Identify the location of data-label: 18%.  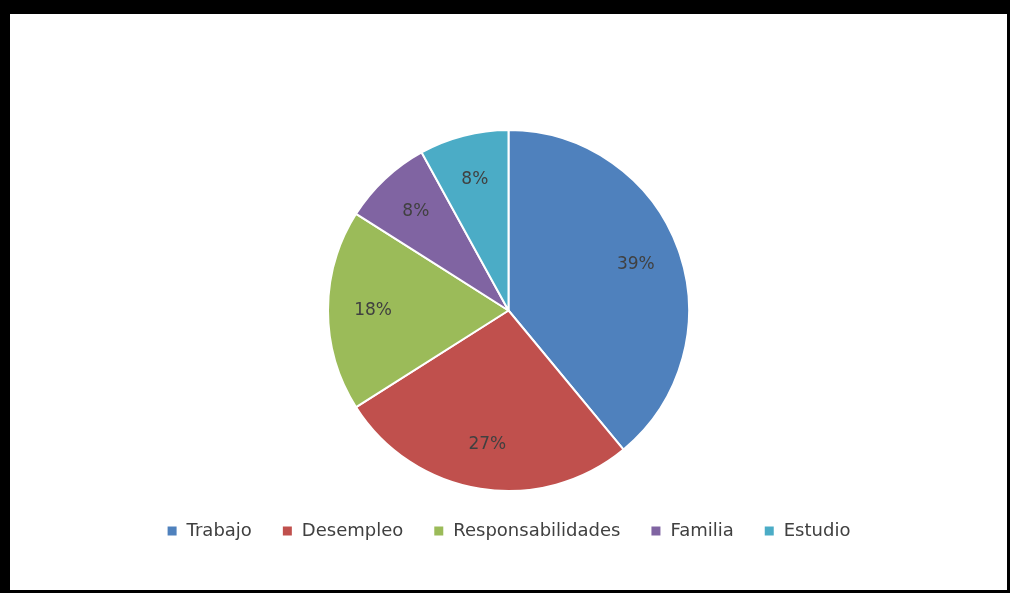
(373, 308).